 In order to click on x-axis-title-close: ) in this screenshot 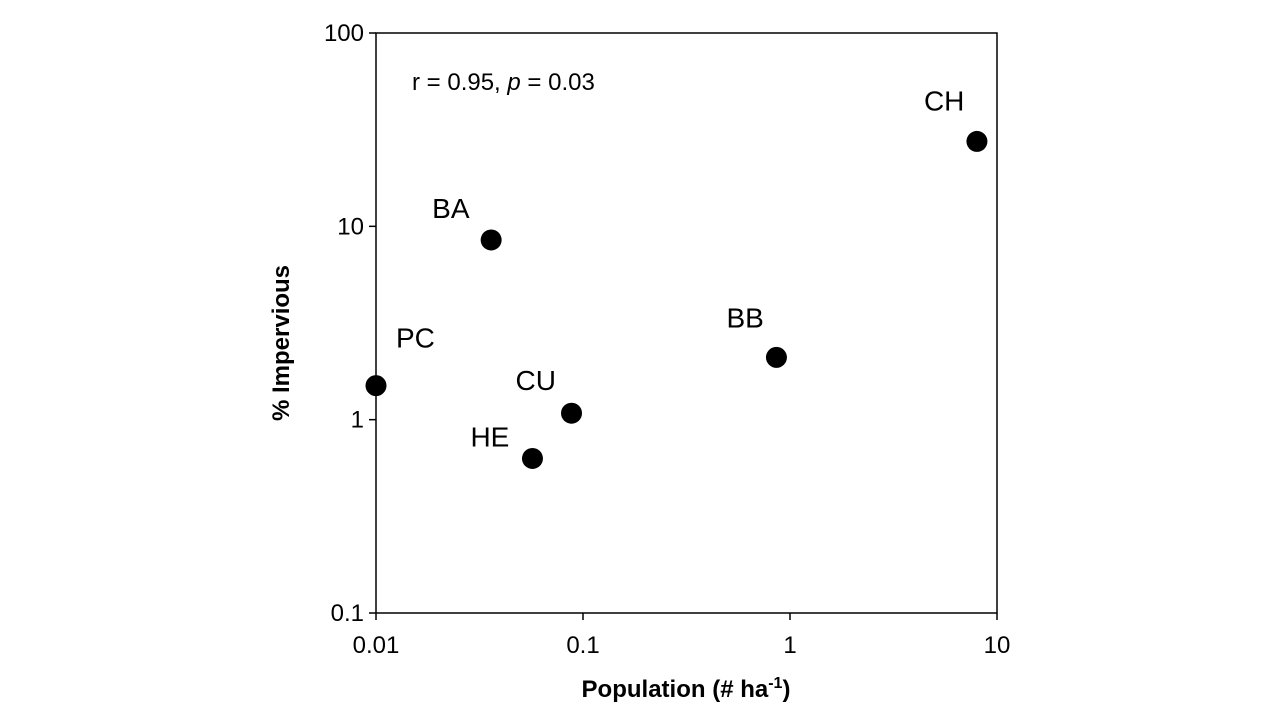, I will do `click(786, 689)`.